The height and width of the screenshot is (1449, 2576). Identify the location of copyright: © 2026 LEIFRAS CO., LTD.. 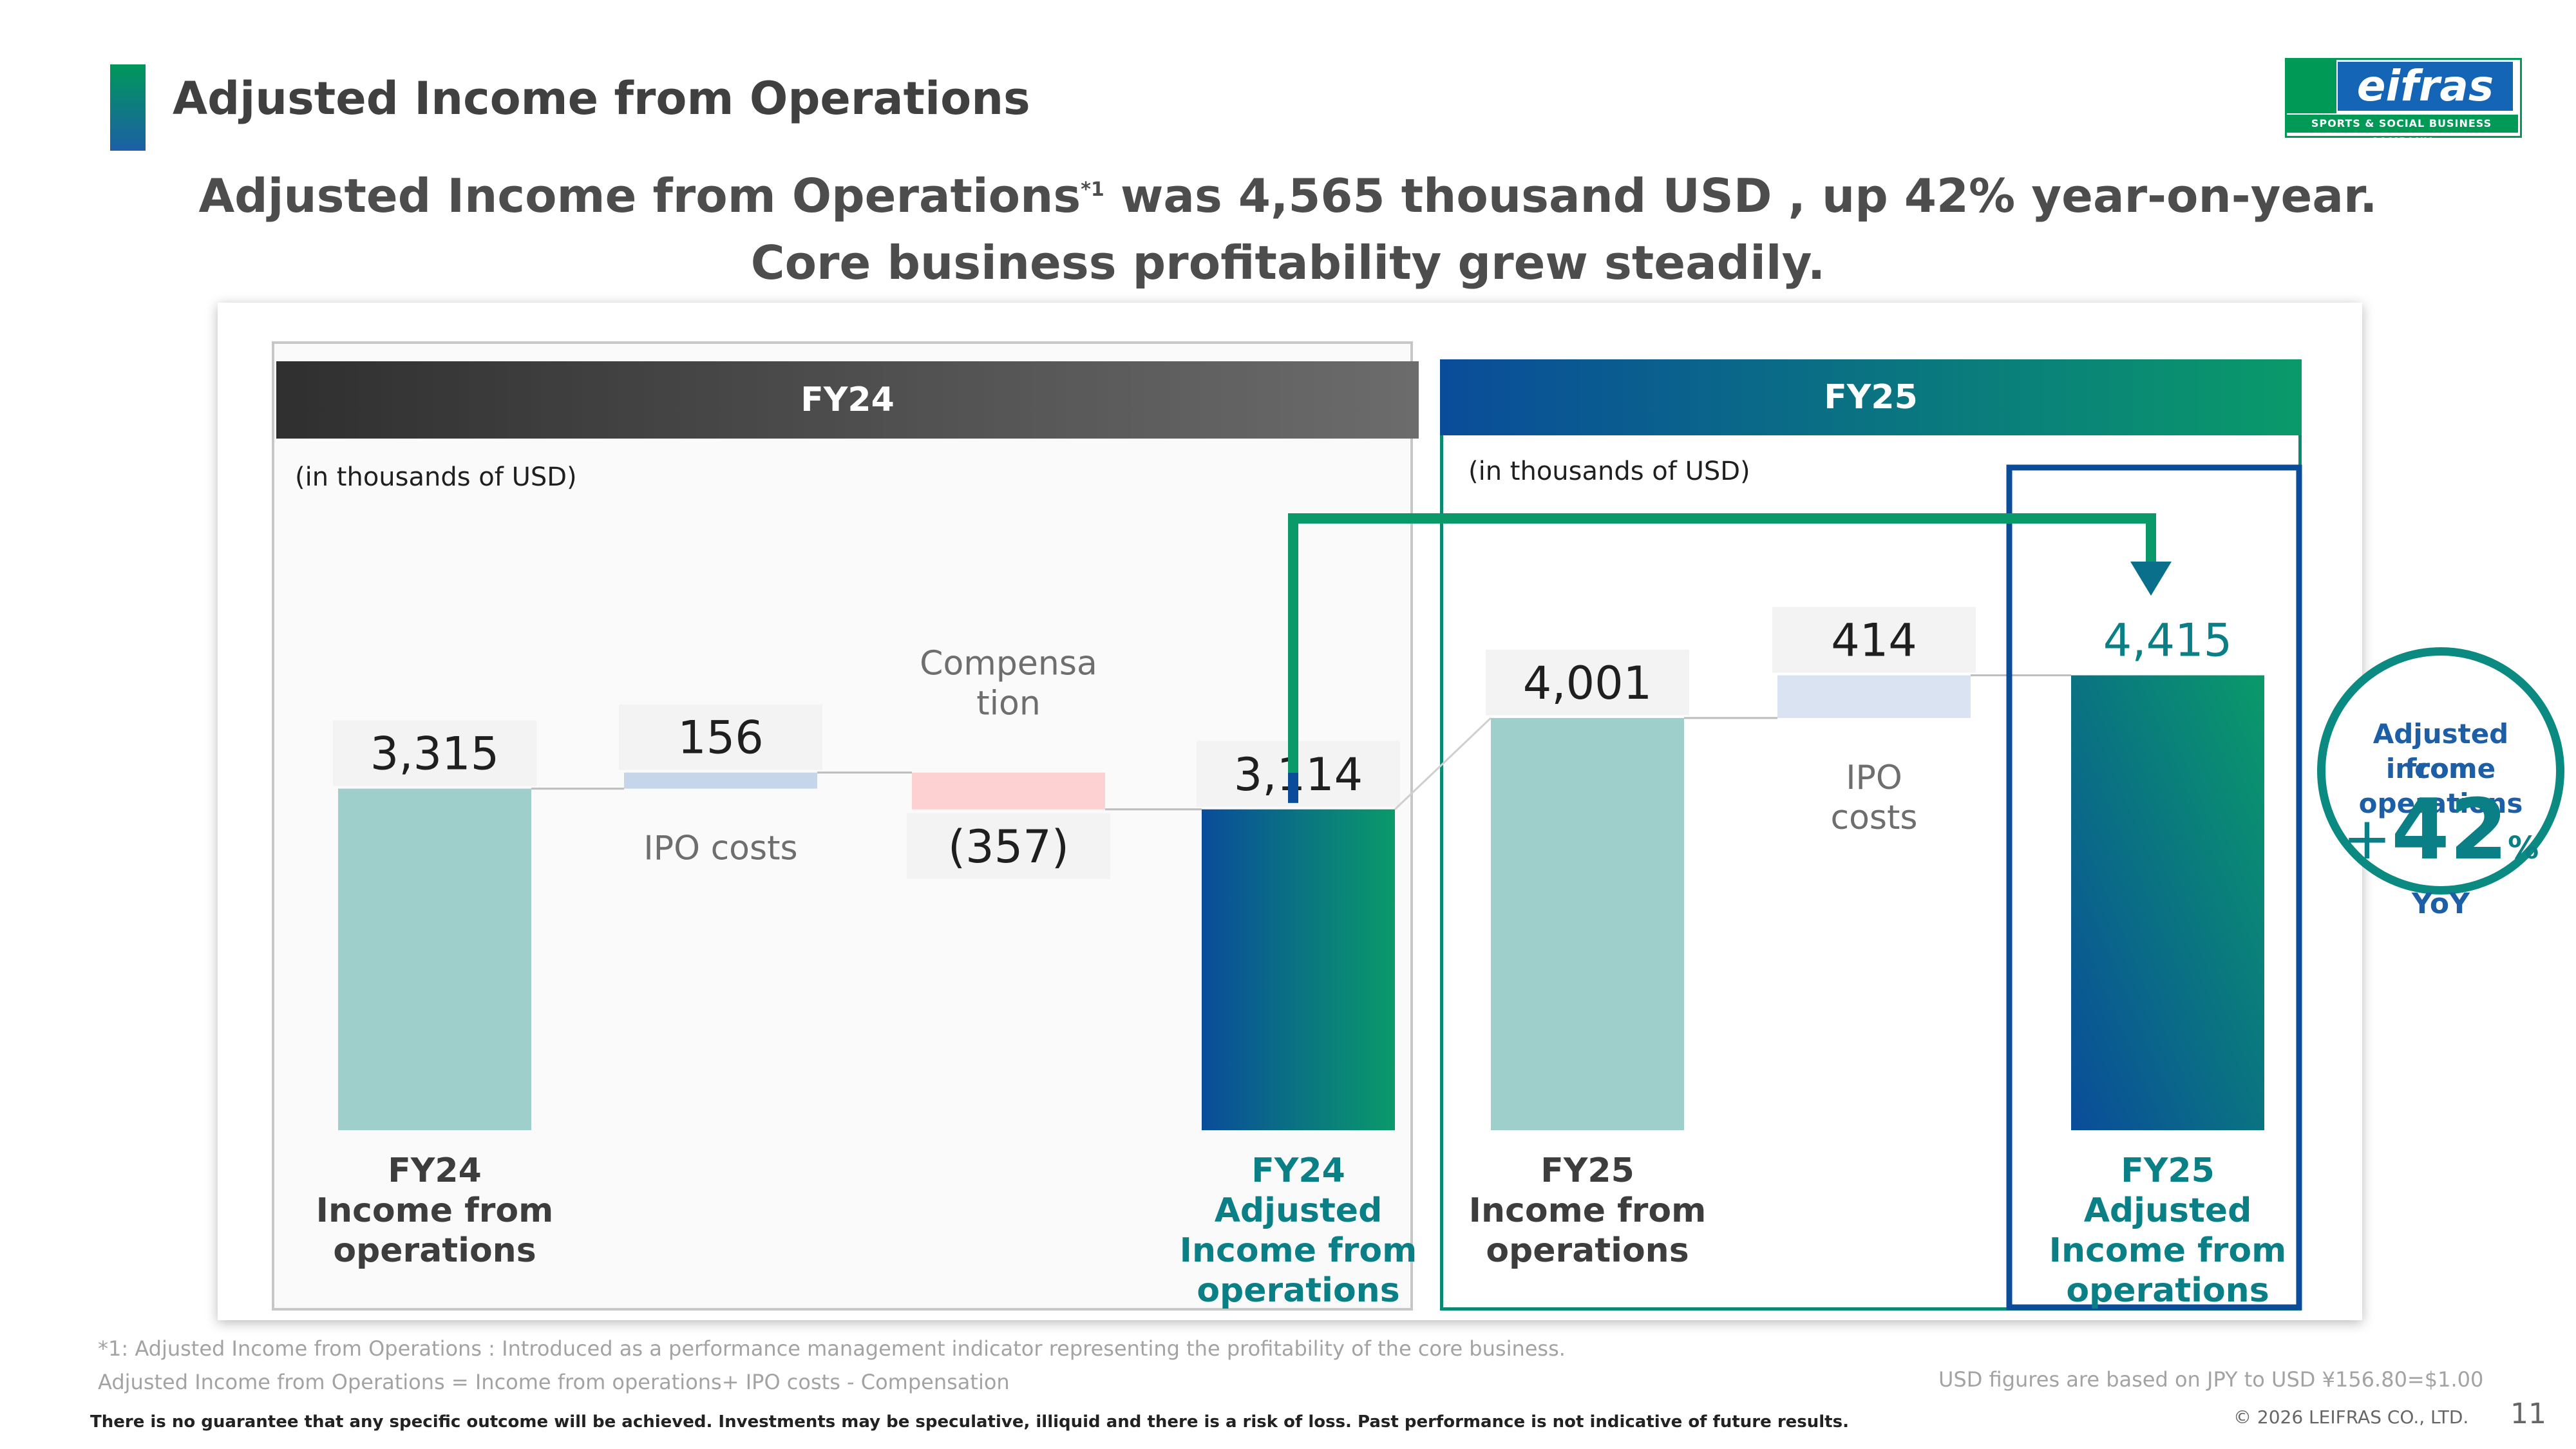
(2351, 1417).